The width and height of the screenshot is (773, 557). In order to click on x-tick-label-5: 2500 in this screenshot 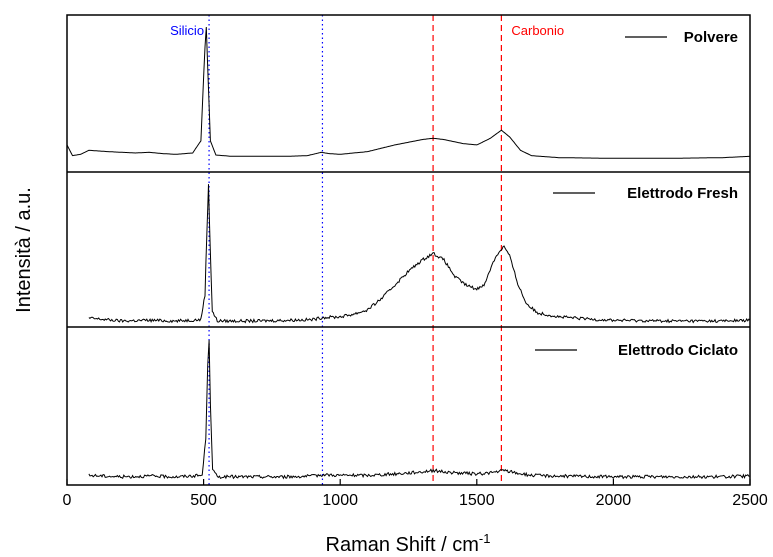, I will do `click(750, 500)`.